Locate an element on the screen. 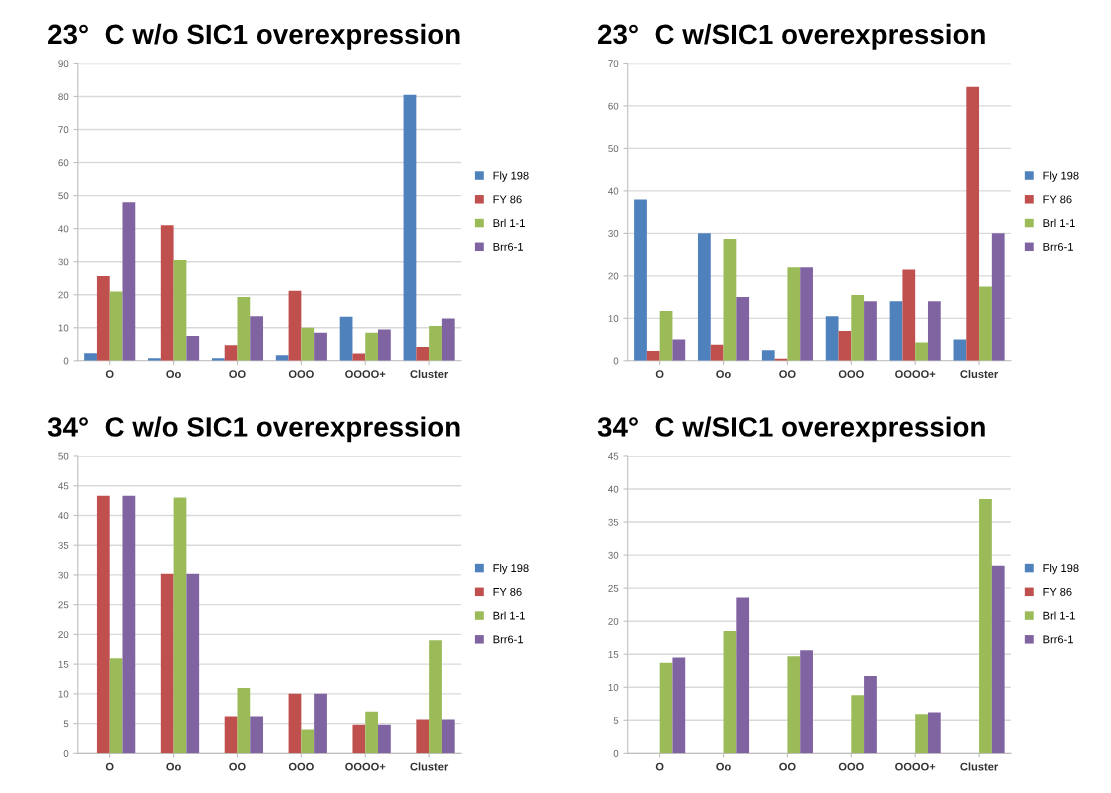 The width and height of the screenshot is (1111, 793). y-tick-label: 35 is located at coordinates (613, 522).